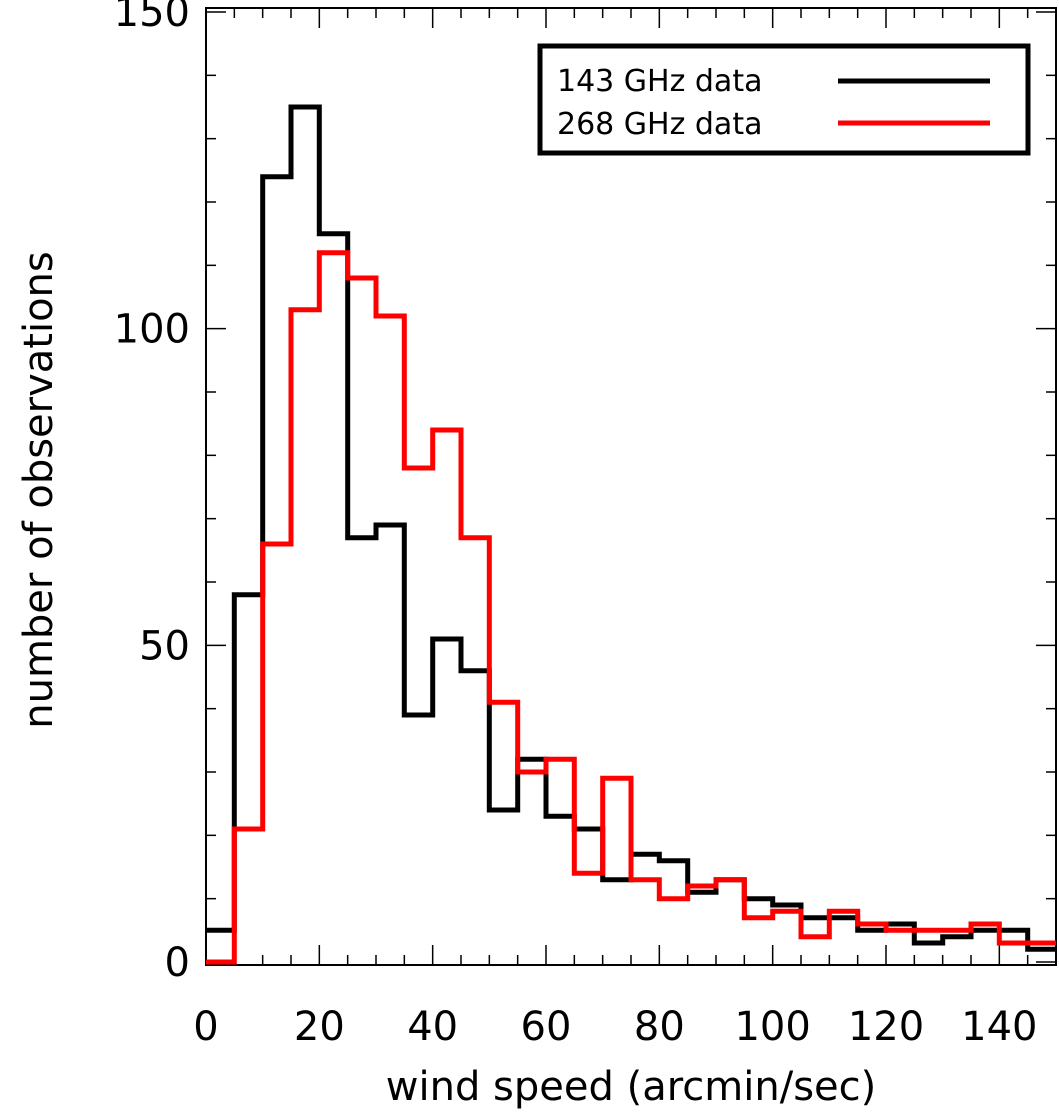 The image size is (1059, 1118). What do you see at coordinates (631, 1087) in the screenshot?
I see `x-axis-label: wind speed (arcmin/sec)` at bounding box center [631, 1087].